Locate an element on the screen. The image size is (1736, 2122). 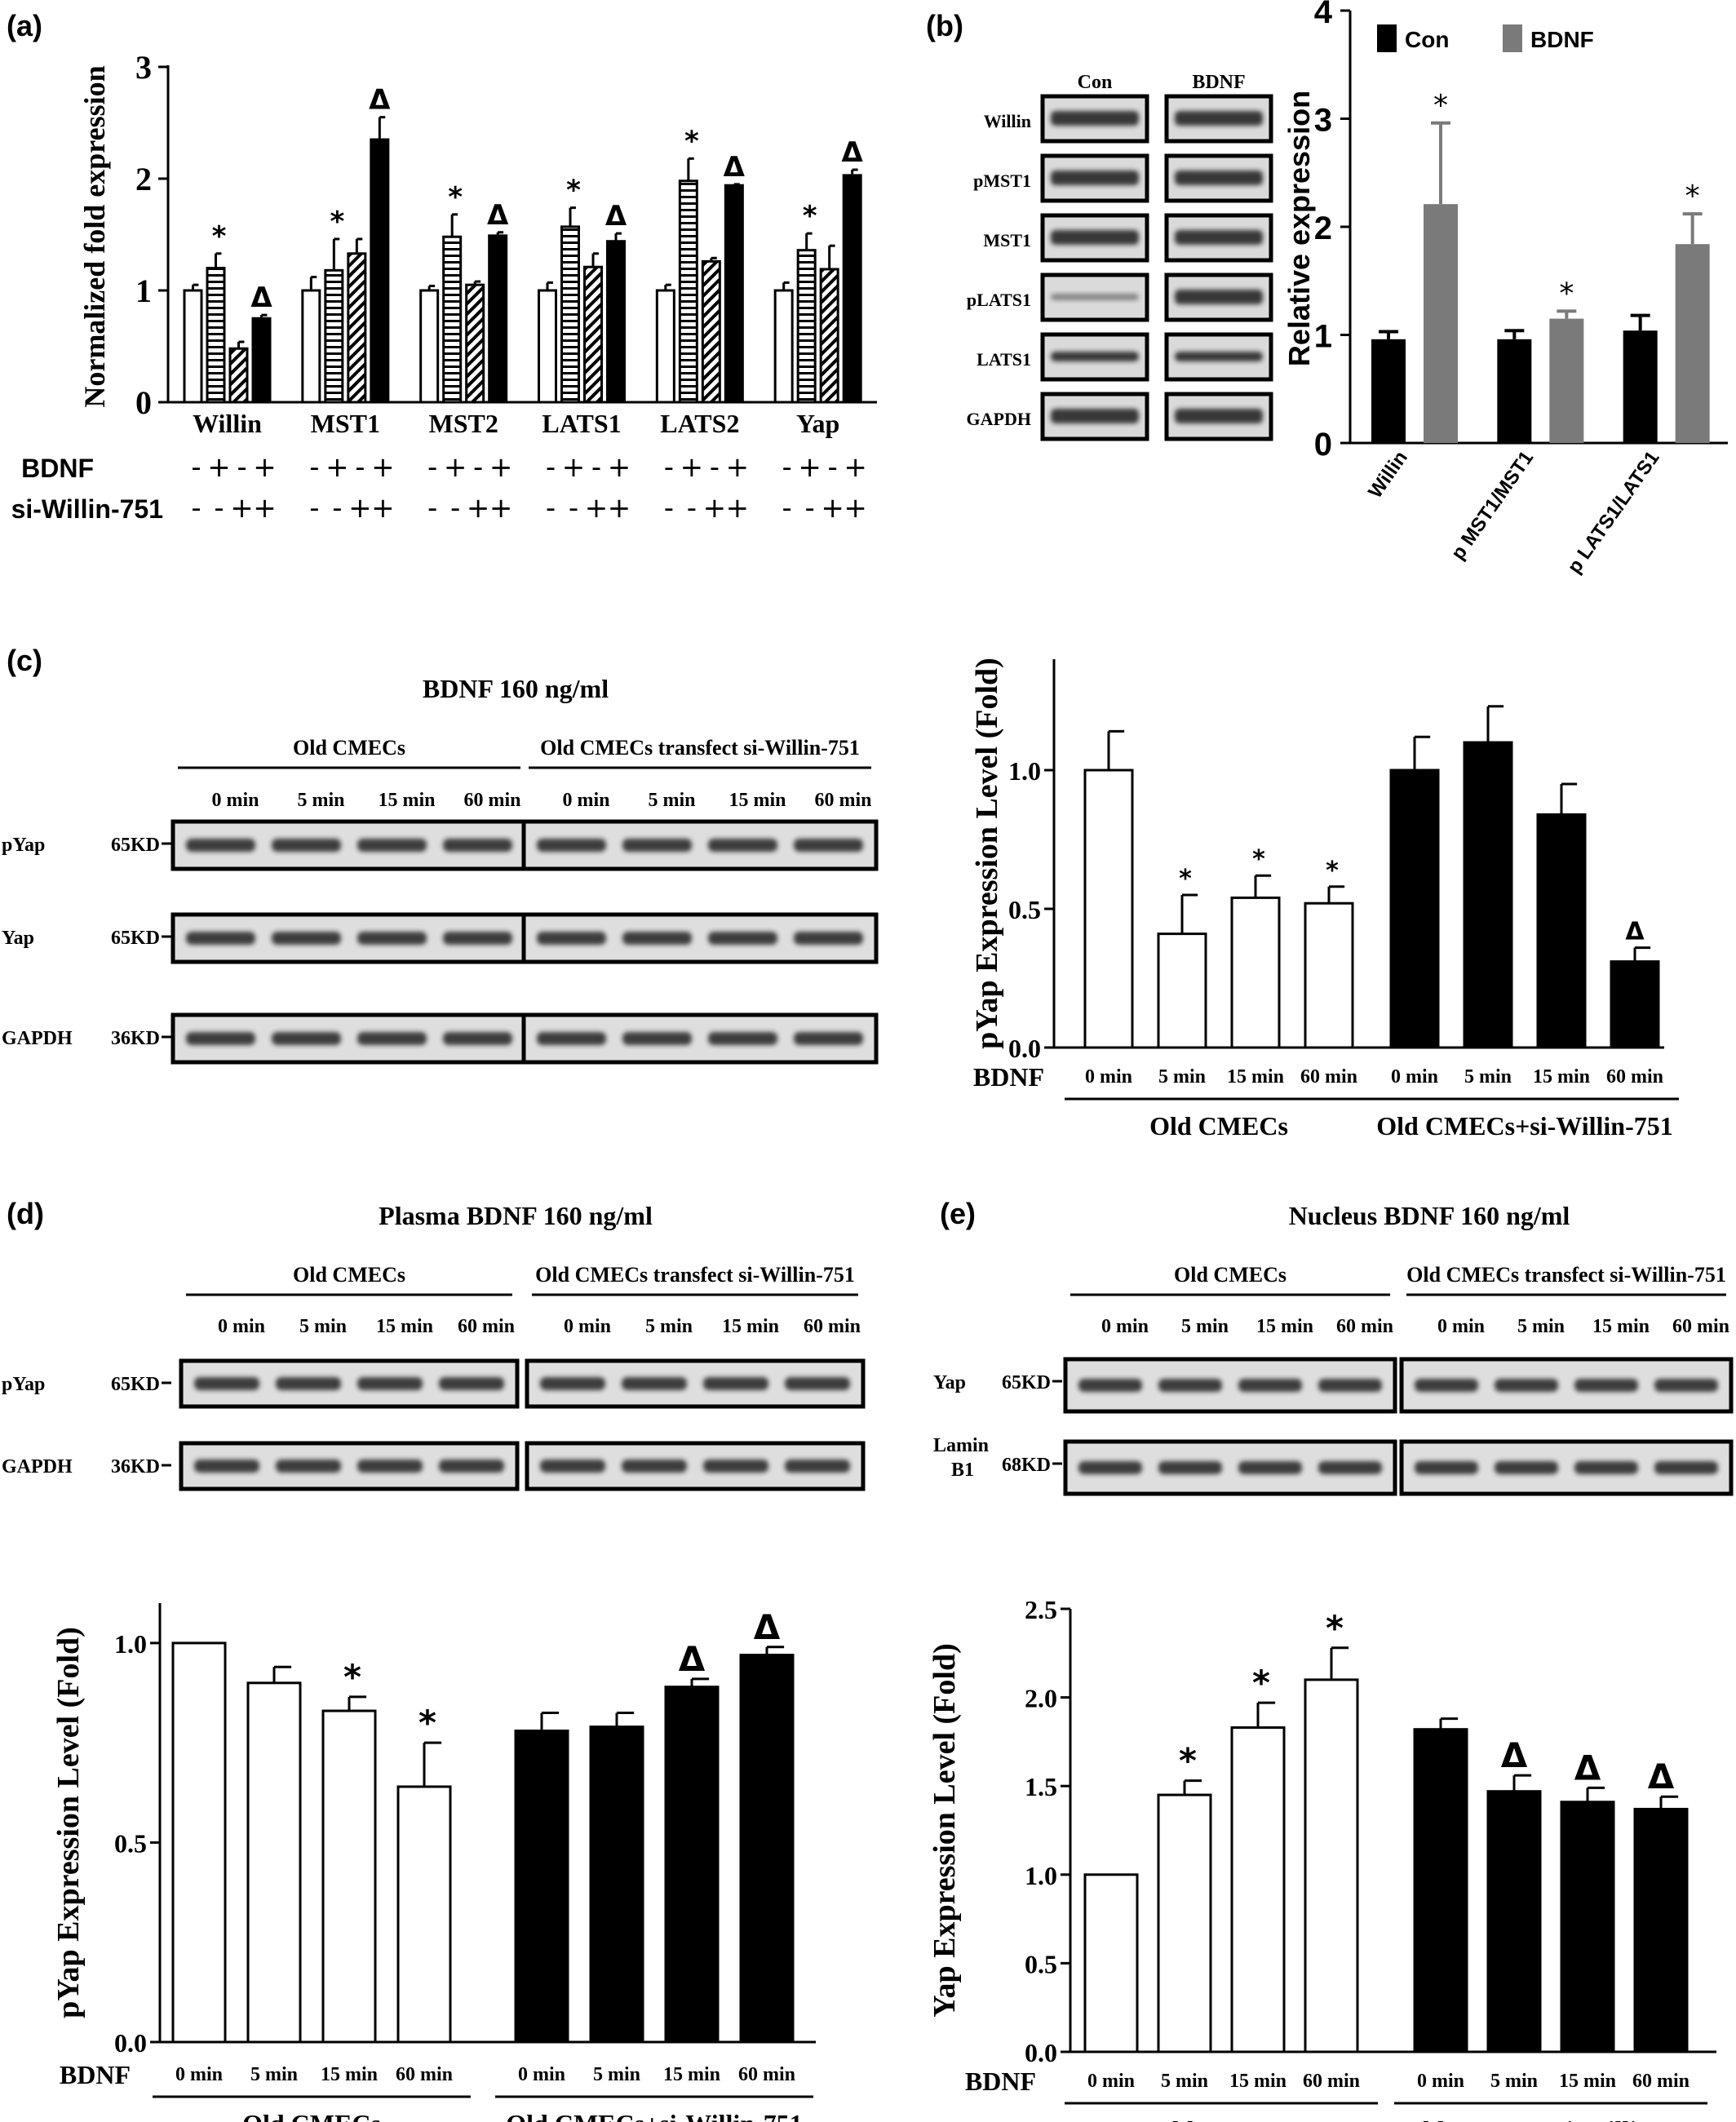
y-tick-label: 0.0 is located at coordinates (1041, 2052).